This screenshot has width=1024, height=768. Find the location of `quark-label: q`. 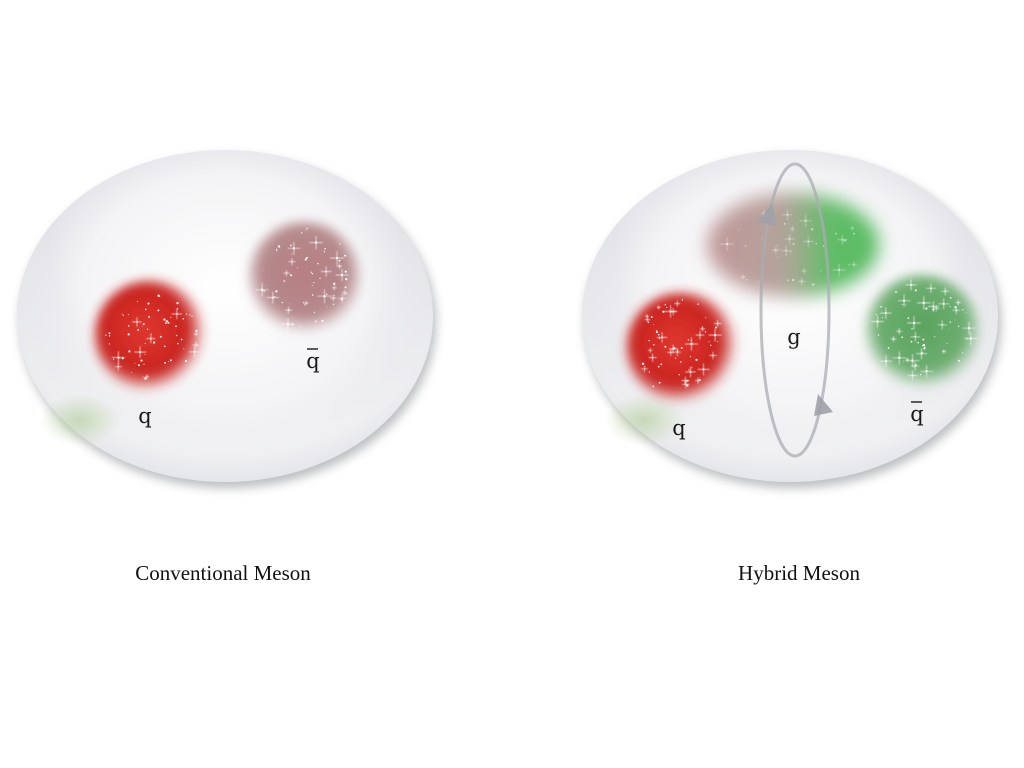

quark-label: q is located at coordinates (678, 428).